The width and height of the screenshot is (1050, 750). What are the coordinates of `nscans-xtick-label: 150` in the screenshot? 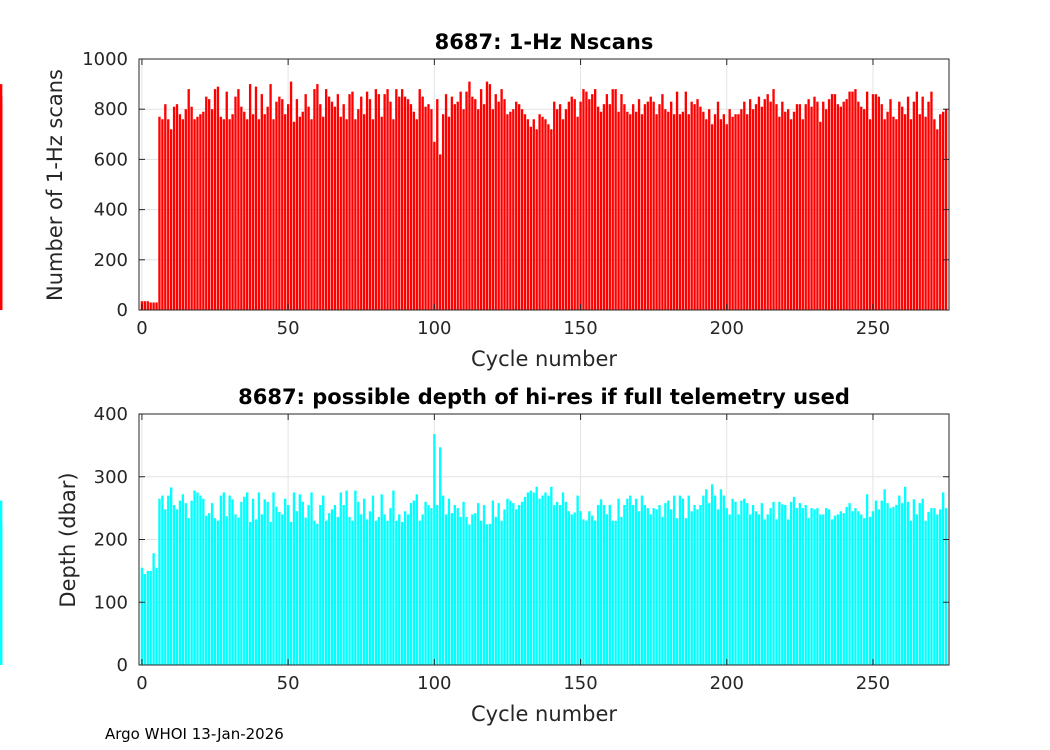 It's located at (580, 328).